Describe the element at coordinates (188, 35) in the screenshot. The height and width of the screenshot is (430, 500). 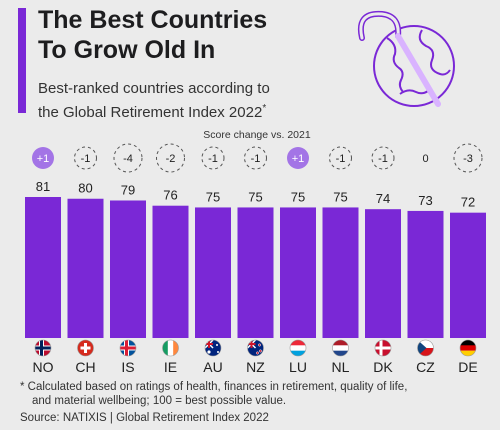
I see `page-title: The Best Countries To Grow Old In` at that location.